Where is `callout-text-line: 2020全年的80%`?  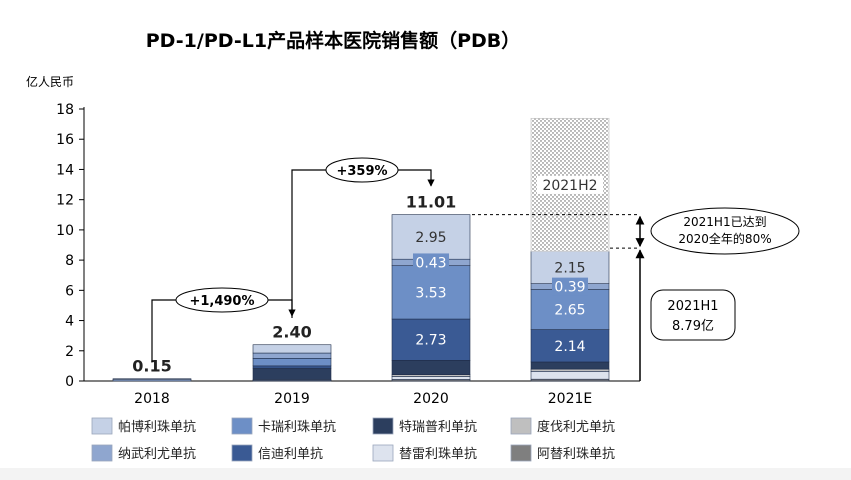 callout-text-line: 2020全年的80% is located at coordinates (724, 238).